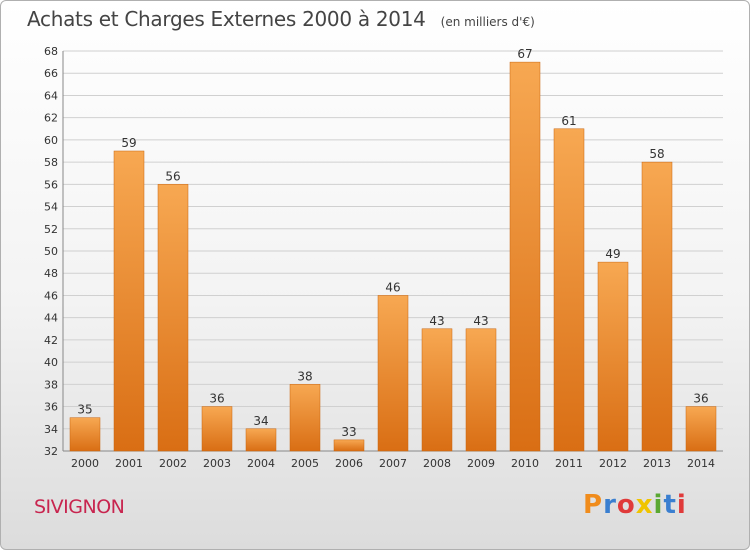  Describe the element at coordinates (51, 407) in the screenshot. I see `y-tick-label: 36` at that location.